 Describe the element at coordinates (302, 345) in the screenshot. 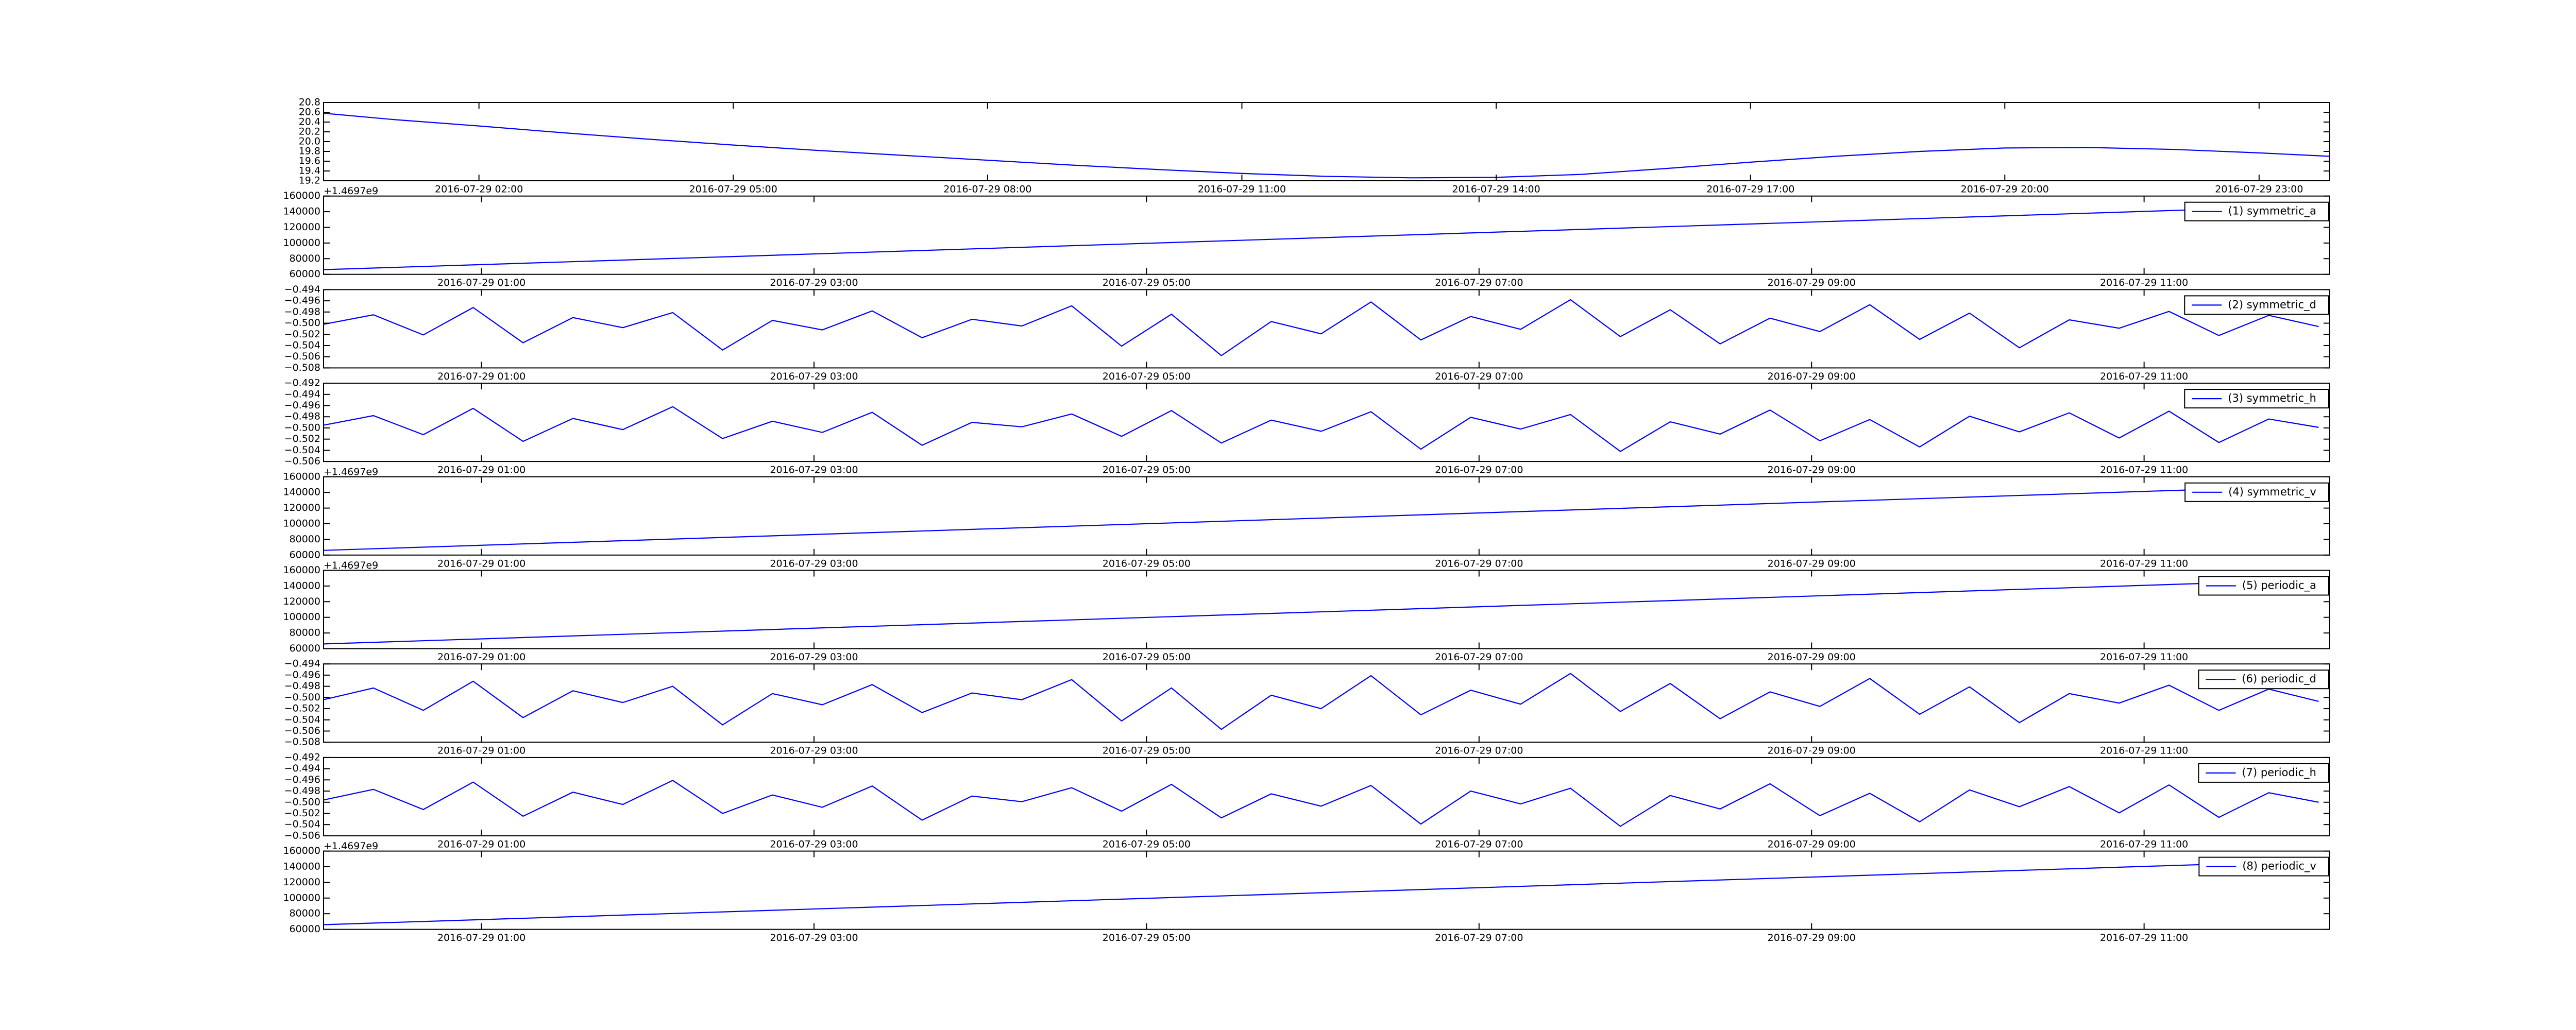

I see `y-tick-label: −0.504` at that location.